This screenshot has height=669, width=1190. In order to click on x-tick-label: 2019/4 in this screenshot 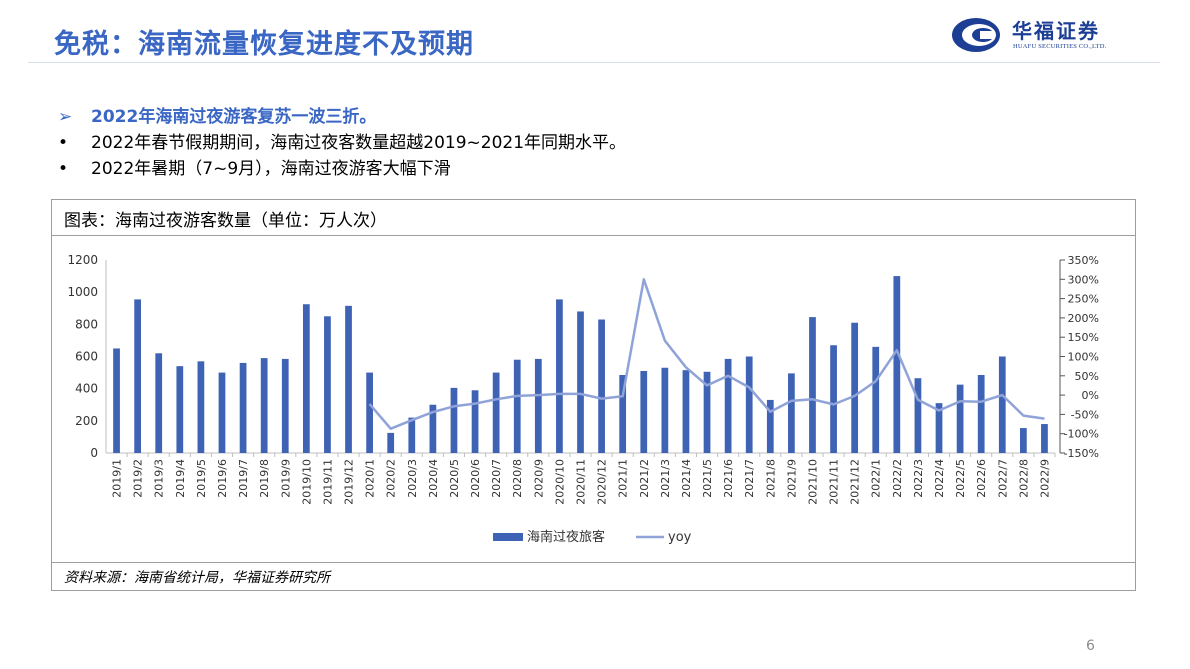, I will do `click(180, 478)`.